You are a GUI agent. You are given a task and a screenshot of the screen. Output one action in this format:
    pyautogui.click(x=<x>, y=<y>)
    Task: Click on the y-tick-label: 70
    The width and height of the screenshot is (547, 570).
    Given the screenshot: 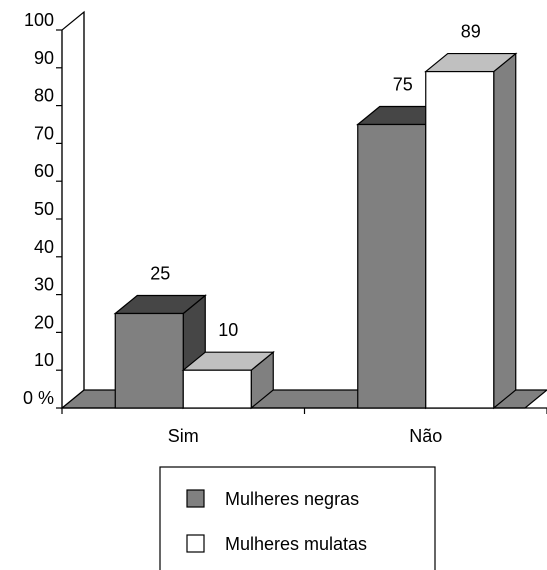 What is the action you would take?
    pyautogui.click(x=44, y=133)
    